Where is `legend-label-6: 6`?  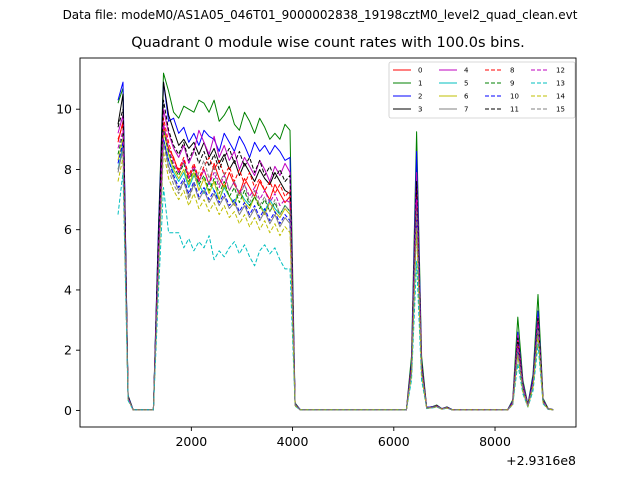
legend-label-6: 6 is located at coordinates (466, 97).